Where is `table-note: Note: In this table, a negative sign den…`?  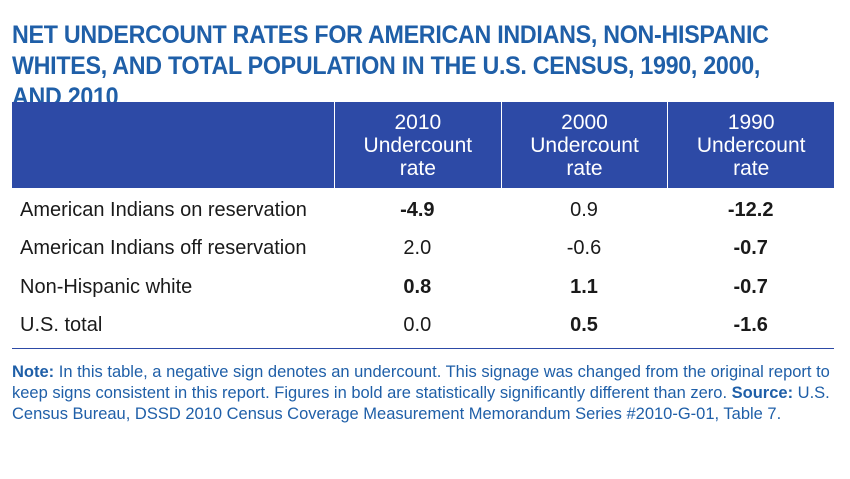
table-note: Note: In this table, a negative sign den… is located at coordinates (425, 393).